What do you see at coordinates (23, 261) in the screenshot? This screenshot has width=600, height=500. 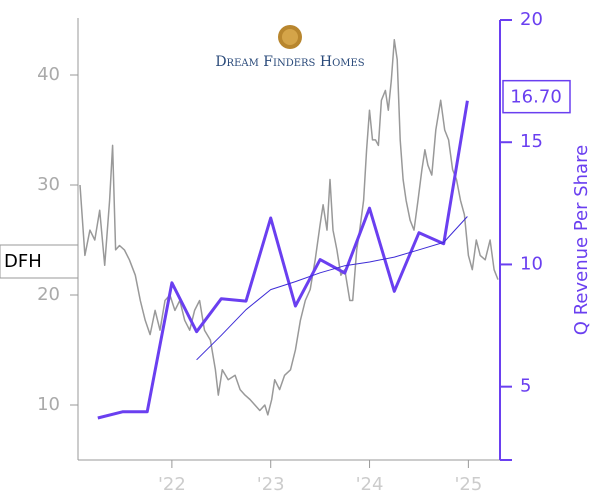 I see `series-name: DFH` at bounding box center [23, 261].